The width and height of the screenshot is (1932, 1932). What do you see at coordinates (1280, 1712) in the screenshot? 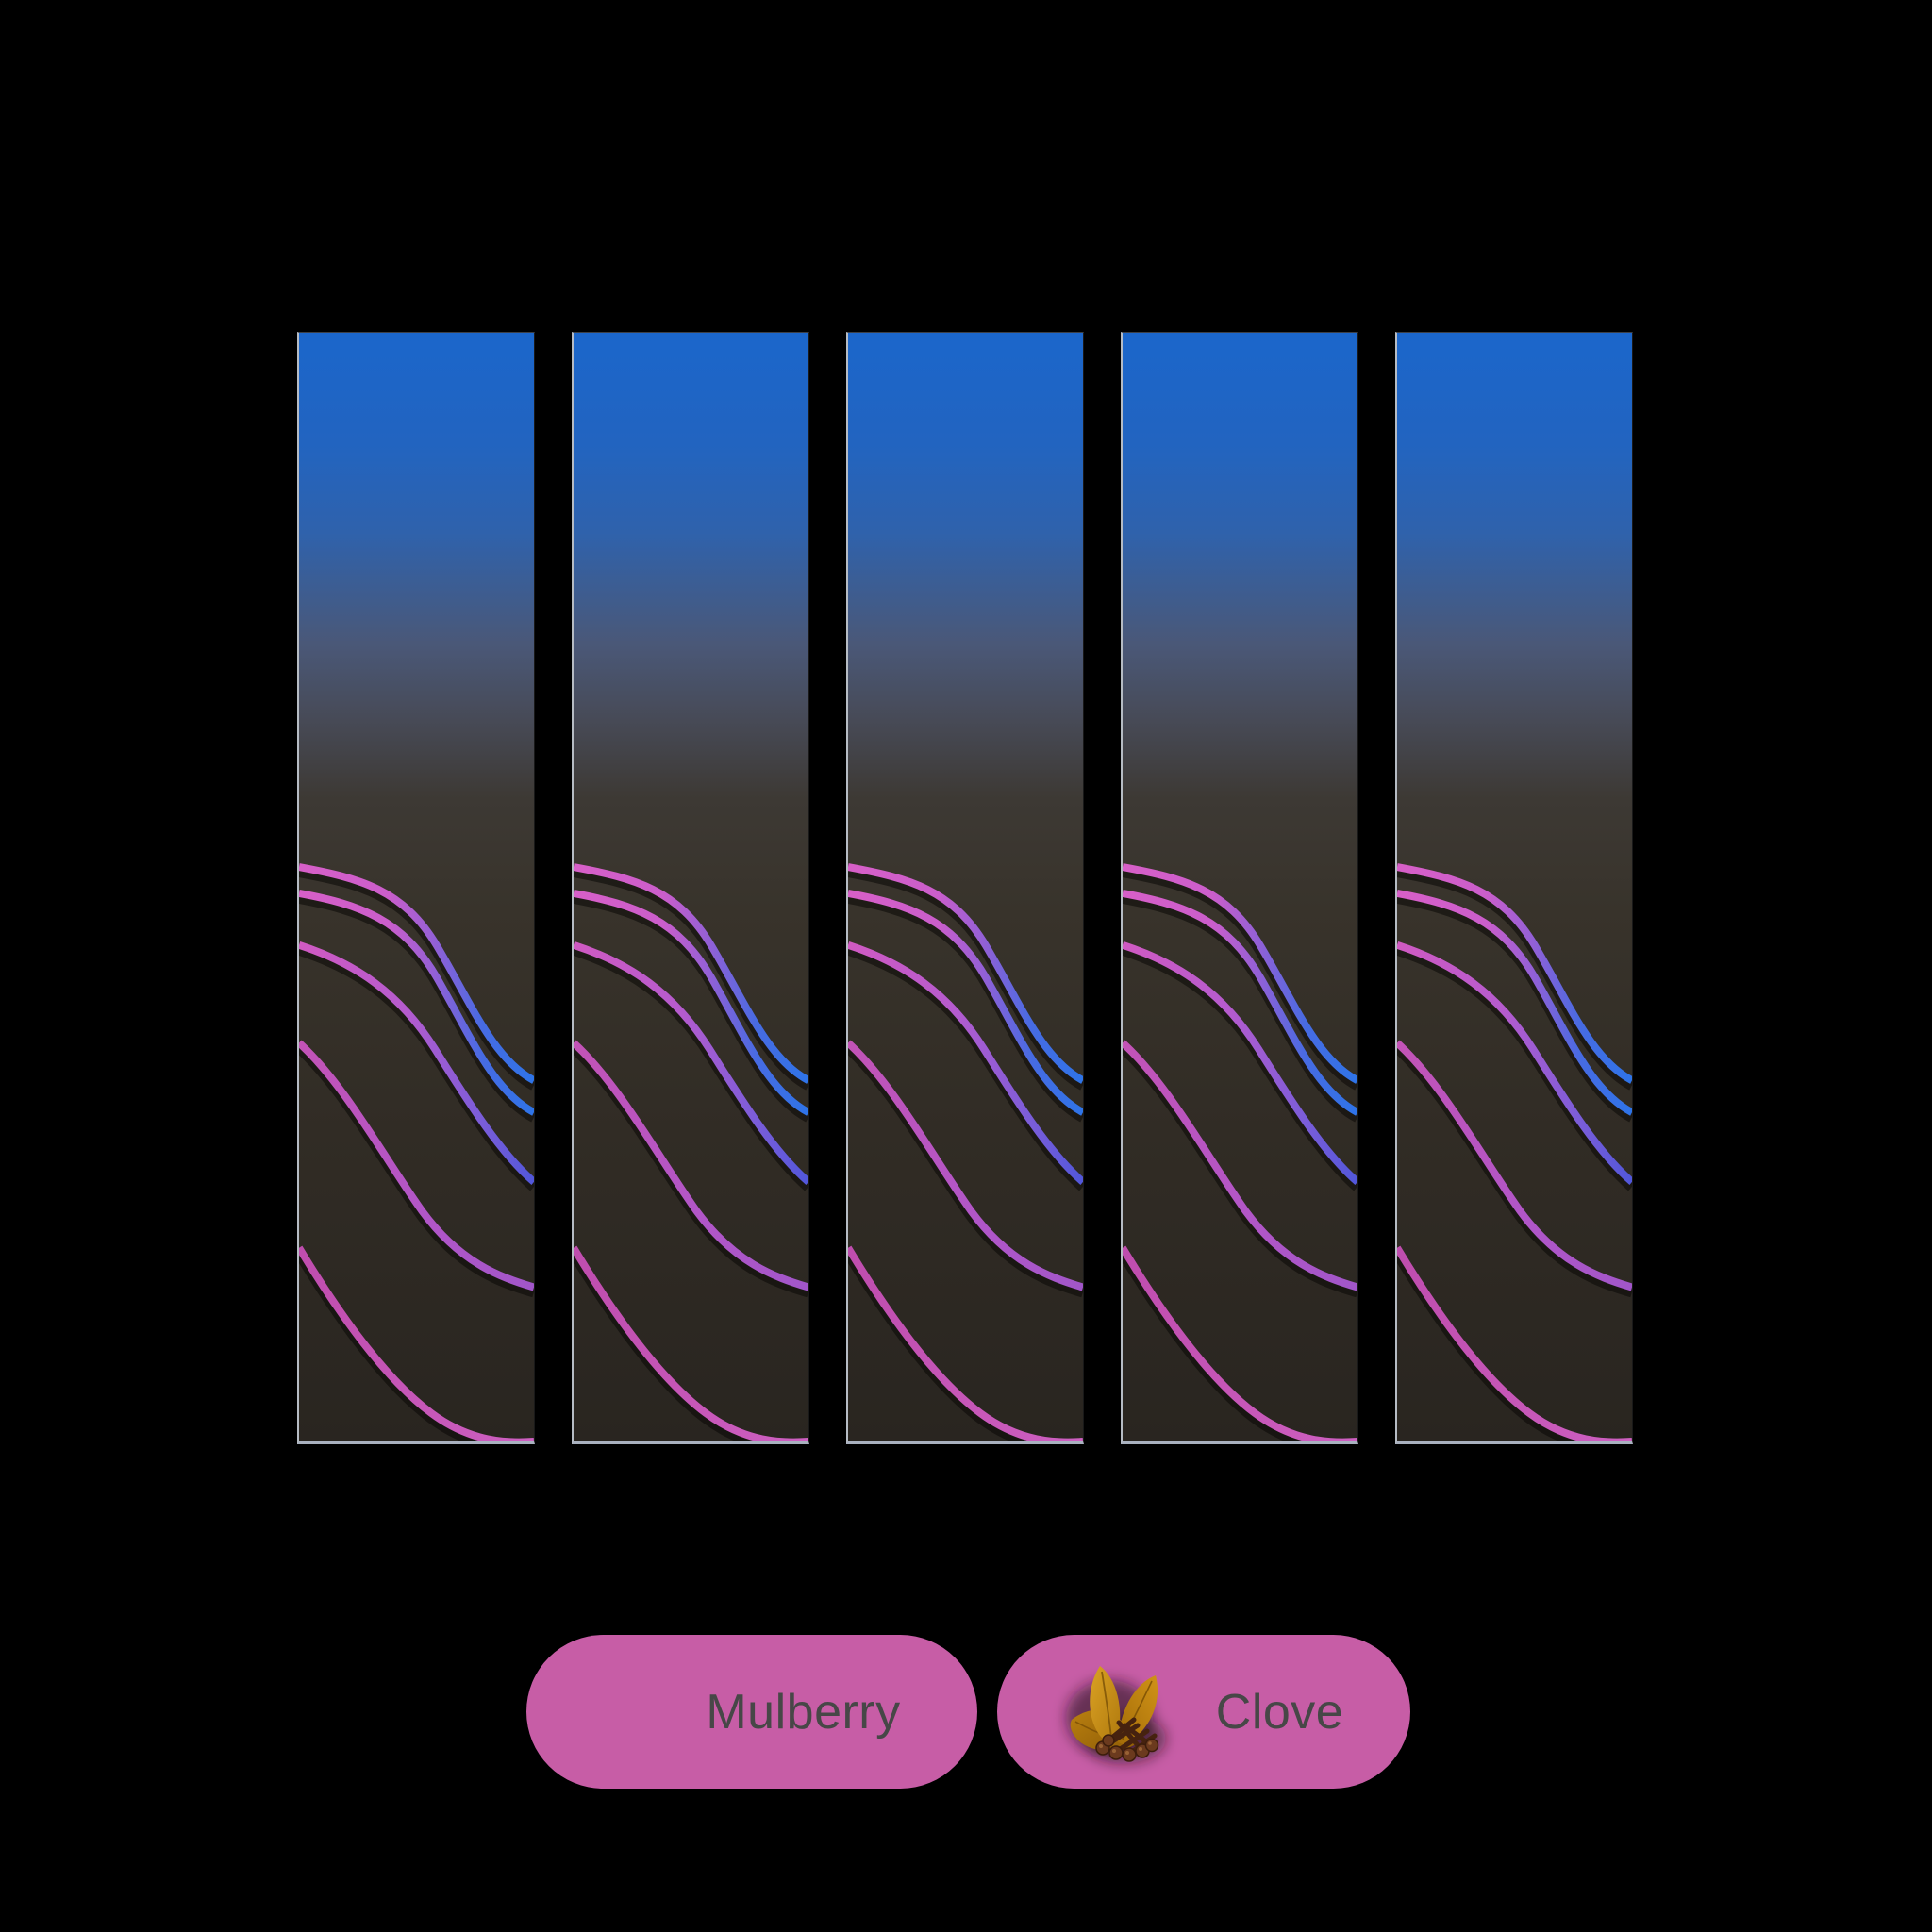
I see `clove-button-label: Clove` at bounding box center [1280, 1712].